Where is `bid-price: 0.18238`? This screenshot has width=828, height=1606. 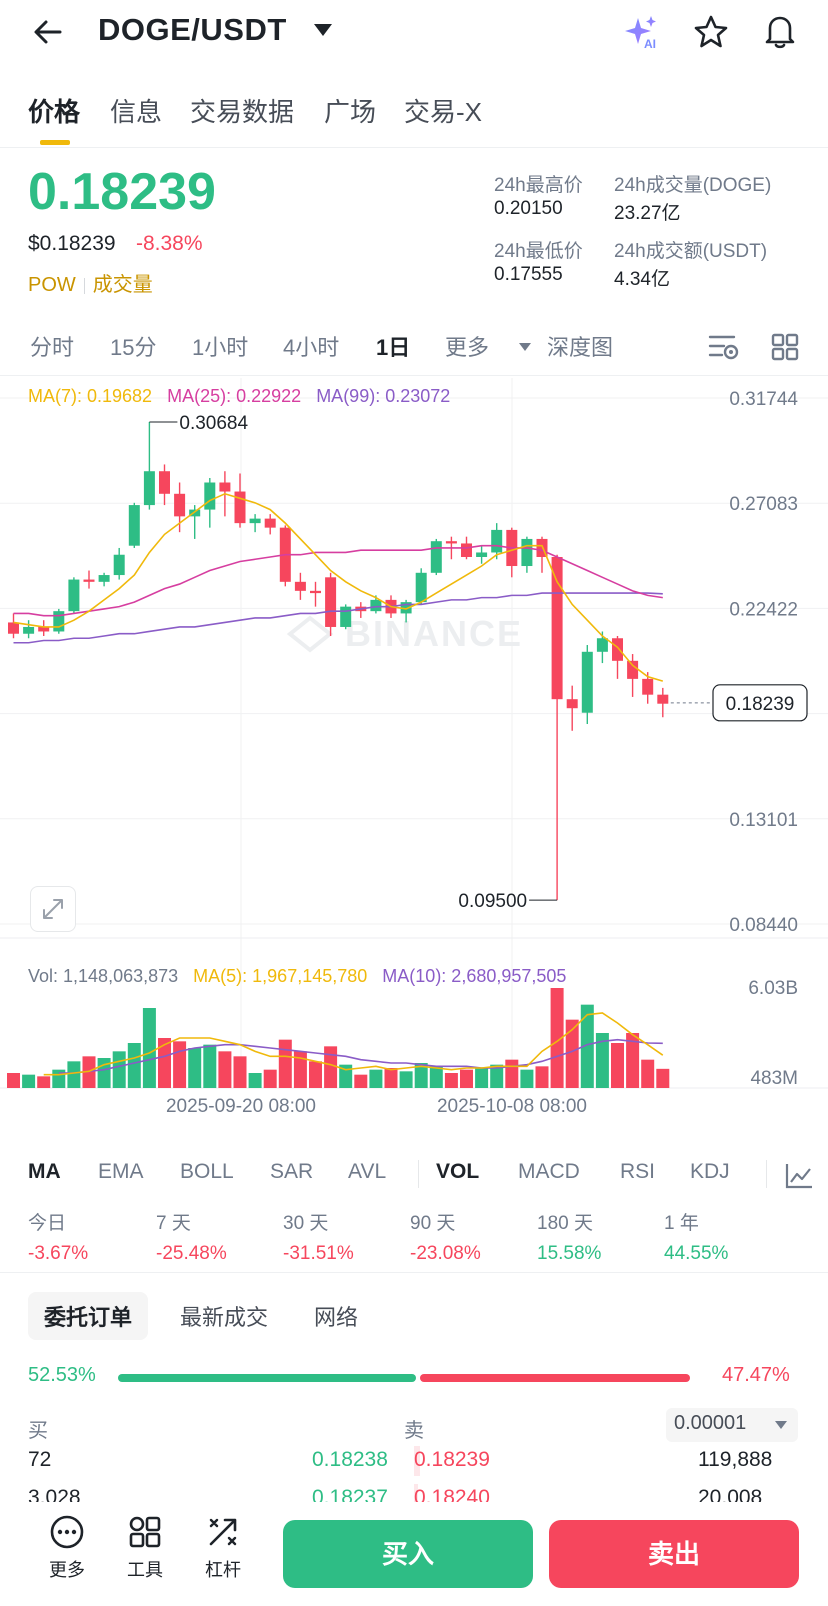
bid-price: 0.18238 is located at coordinates (350, 1459).